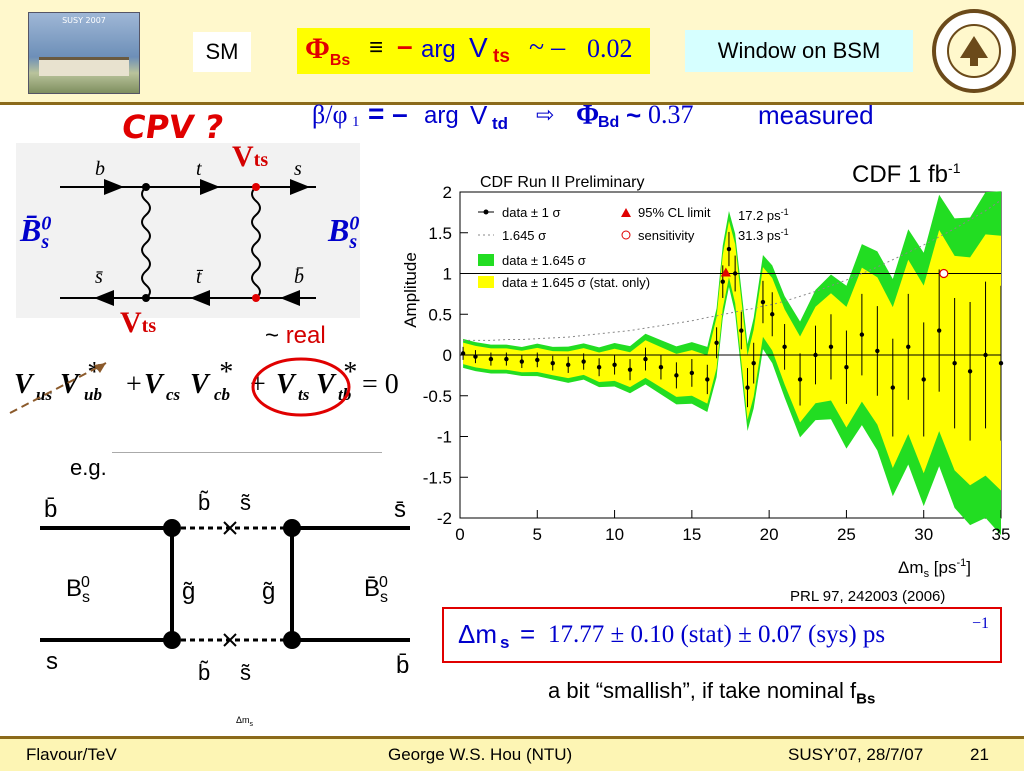  I want to click on susy-sstrange-bottom: s̃, so click(245, 672).